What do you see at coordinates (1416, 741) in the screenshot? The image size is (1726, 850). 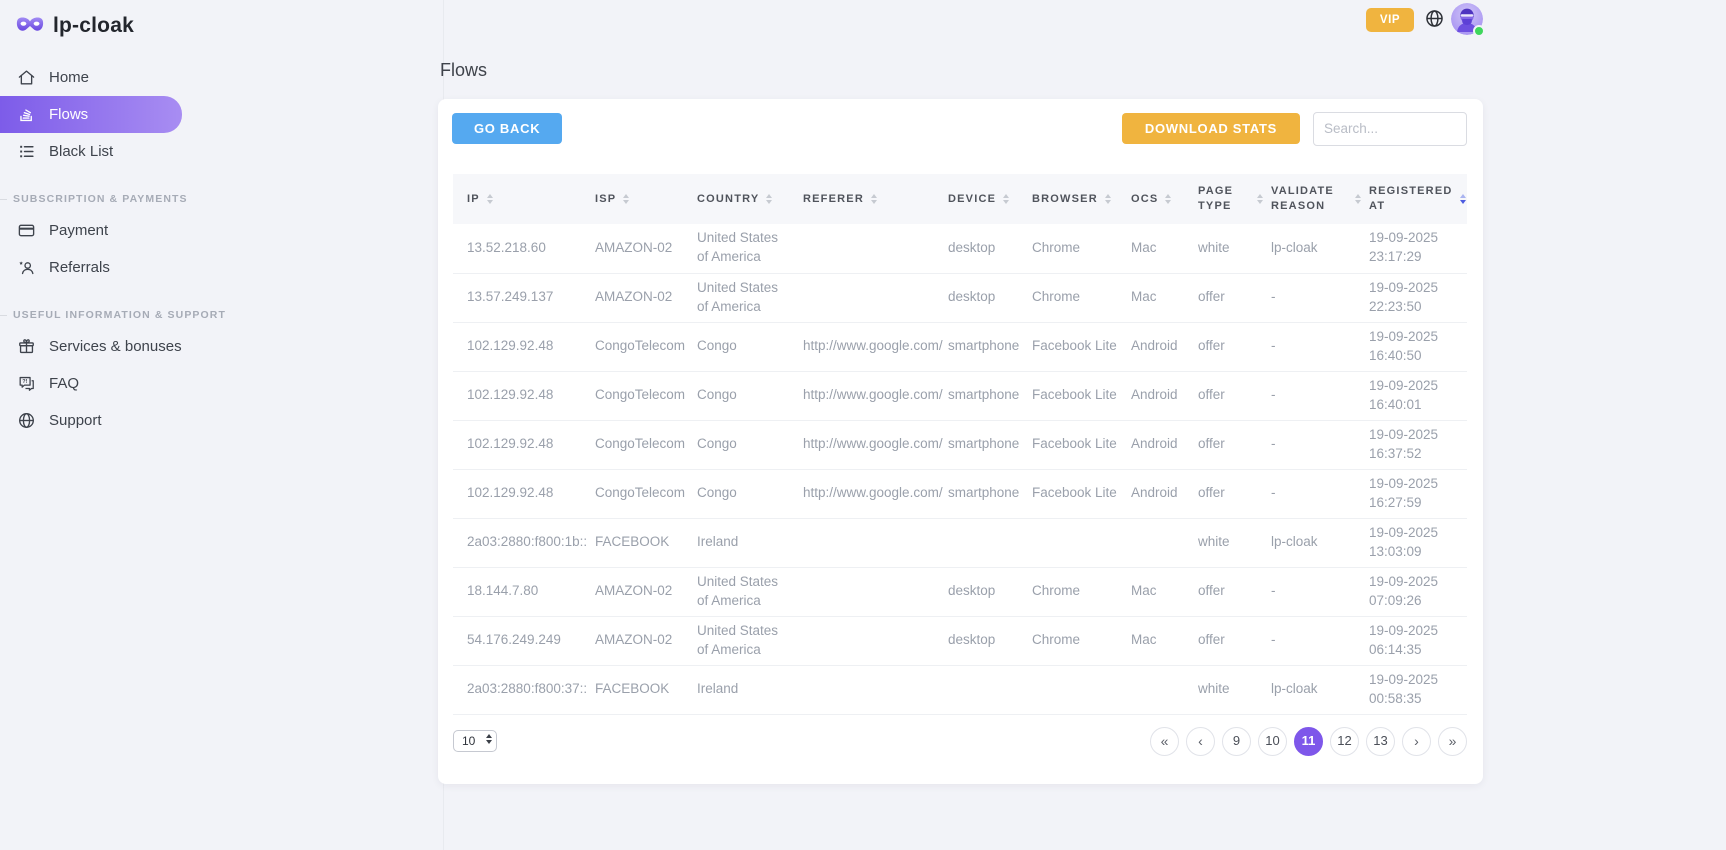 I see `pagination-next: ›` at bounding box center [1416, 741].